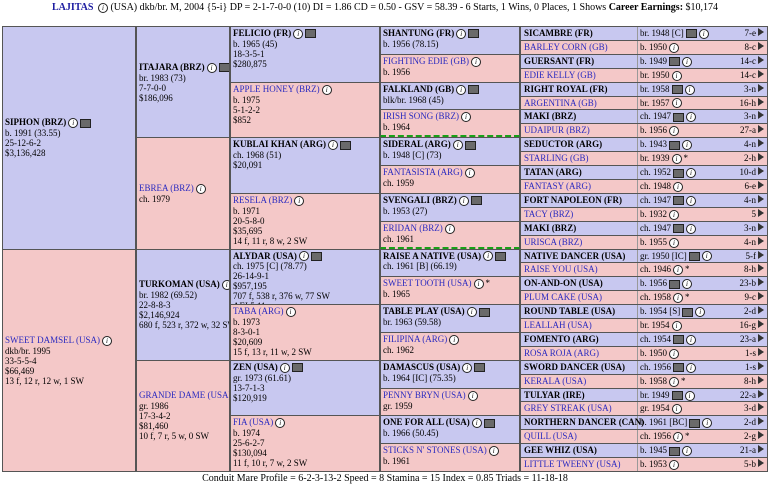  I want to click on horse-name-link: TABA (ARG), so click(258, 311).